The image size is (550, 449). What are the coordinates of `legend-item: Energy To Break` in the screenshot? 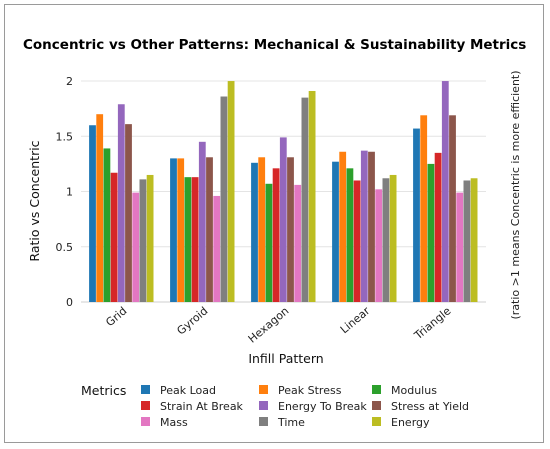 It's located at (313, 406).